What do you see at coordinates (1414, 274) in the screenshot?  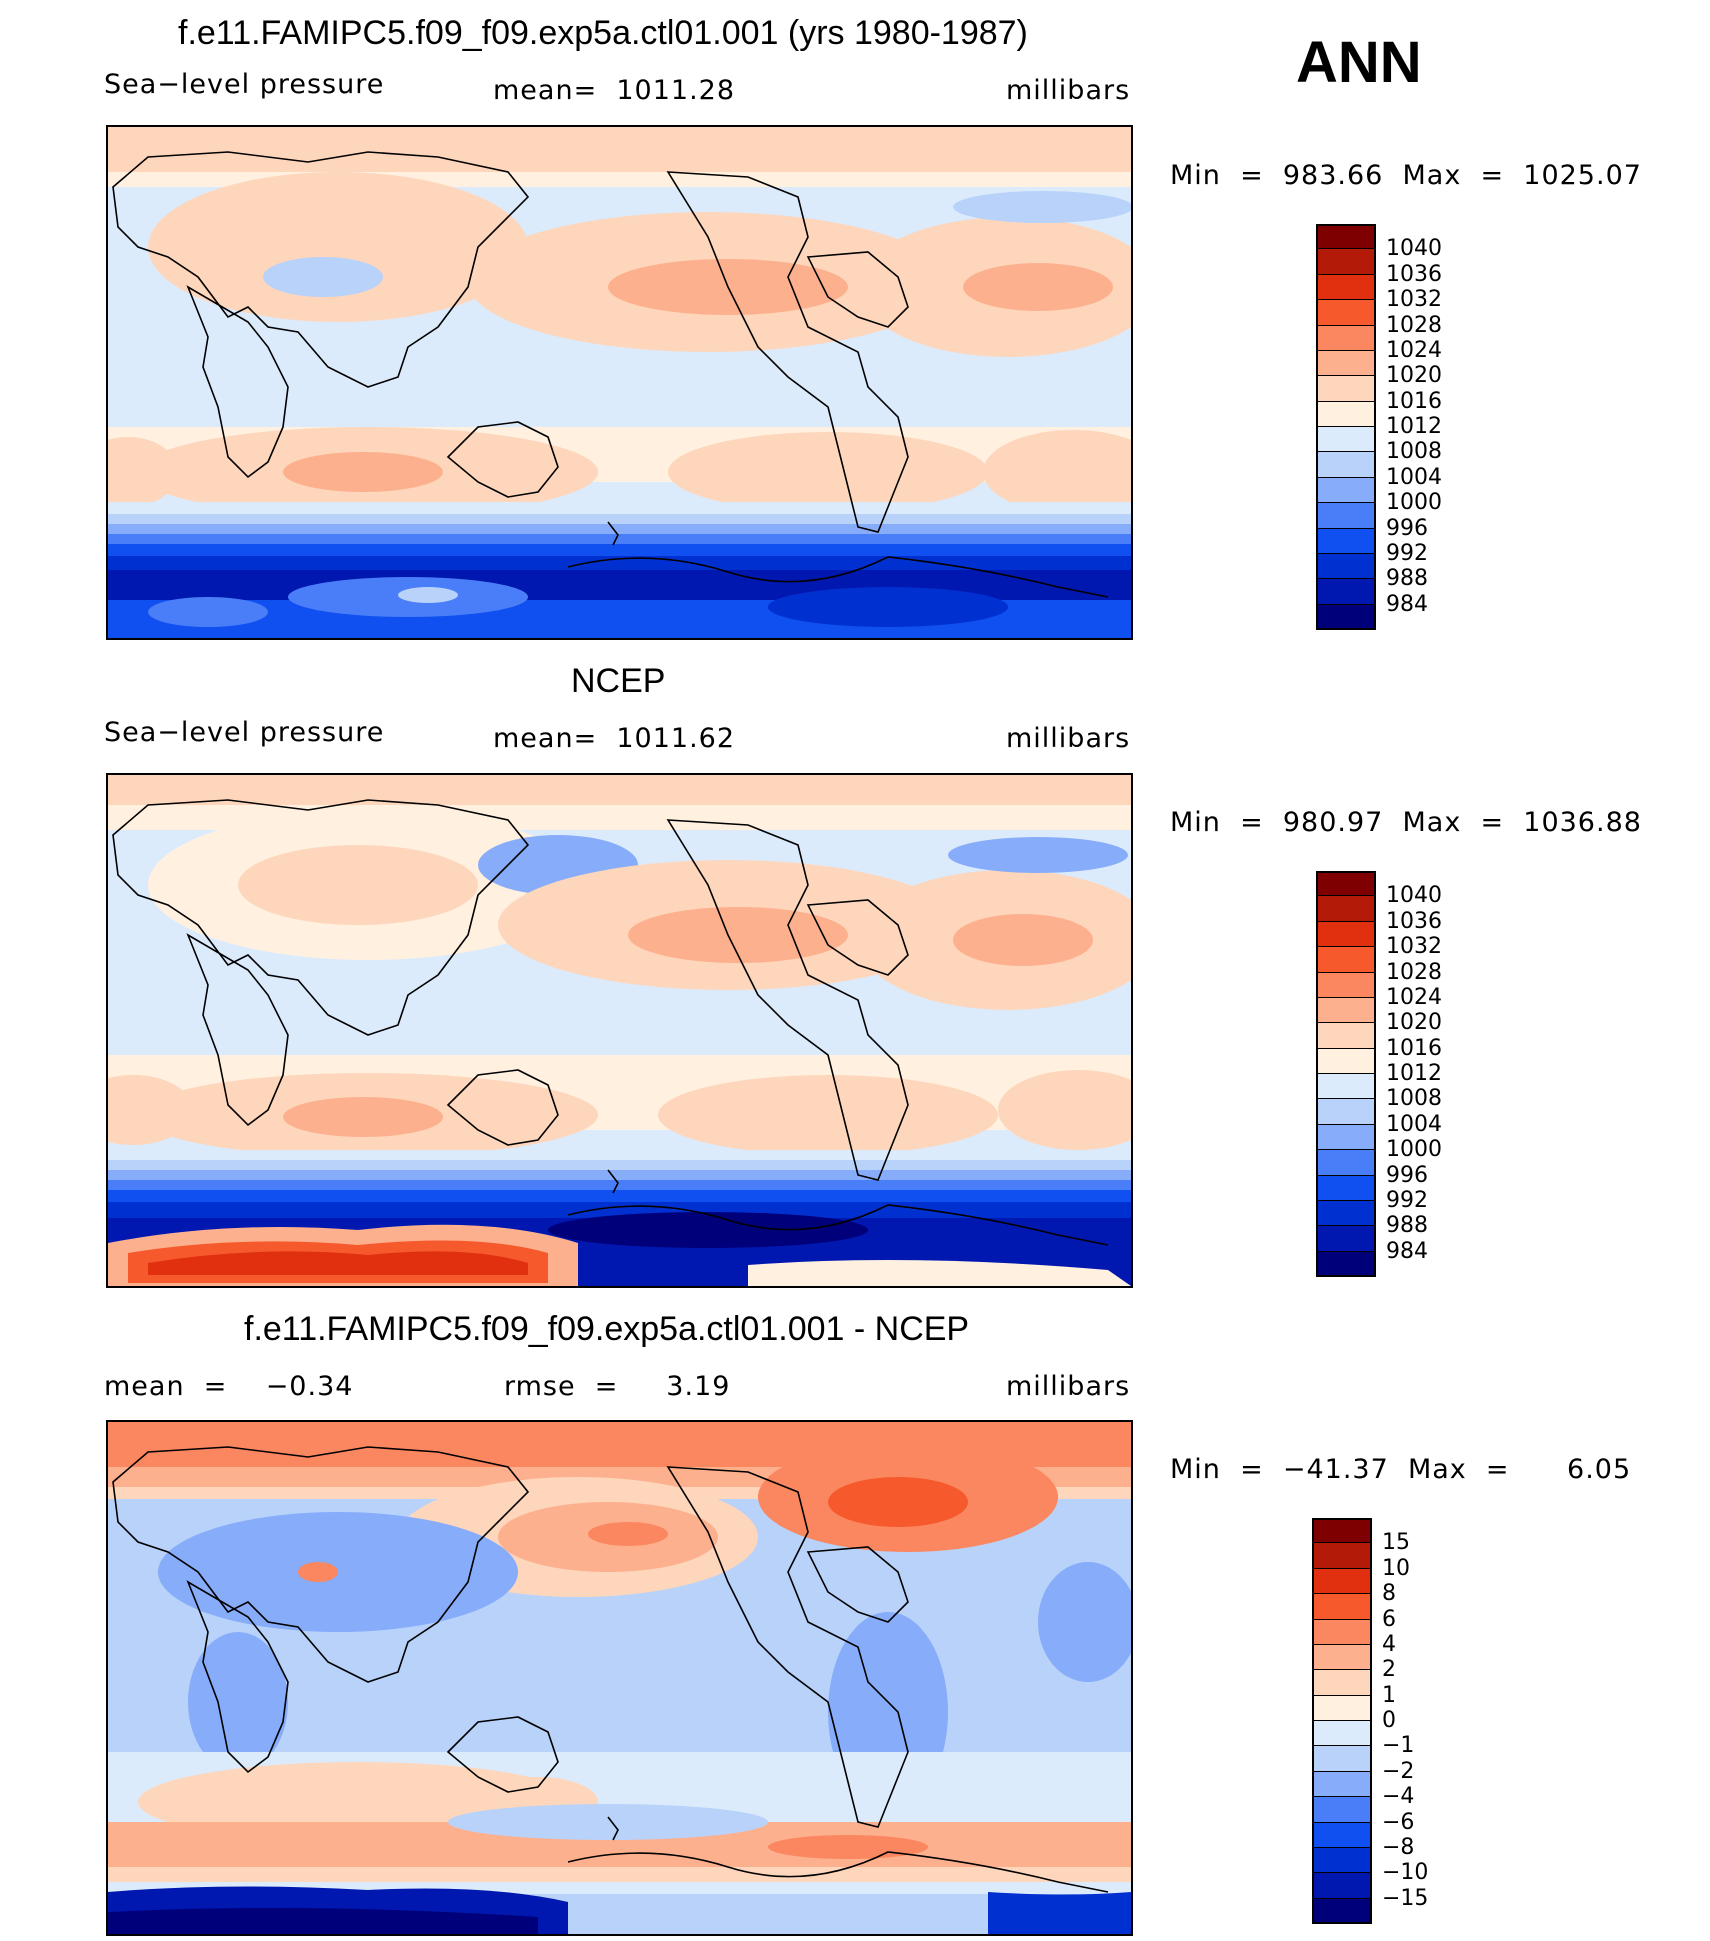 I see `colorbar-tick-label: 1036` at bounding box center [1414, 274].